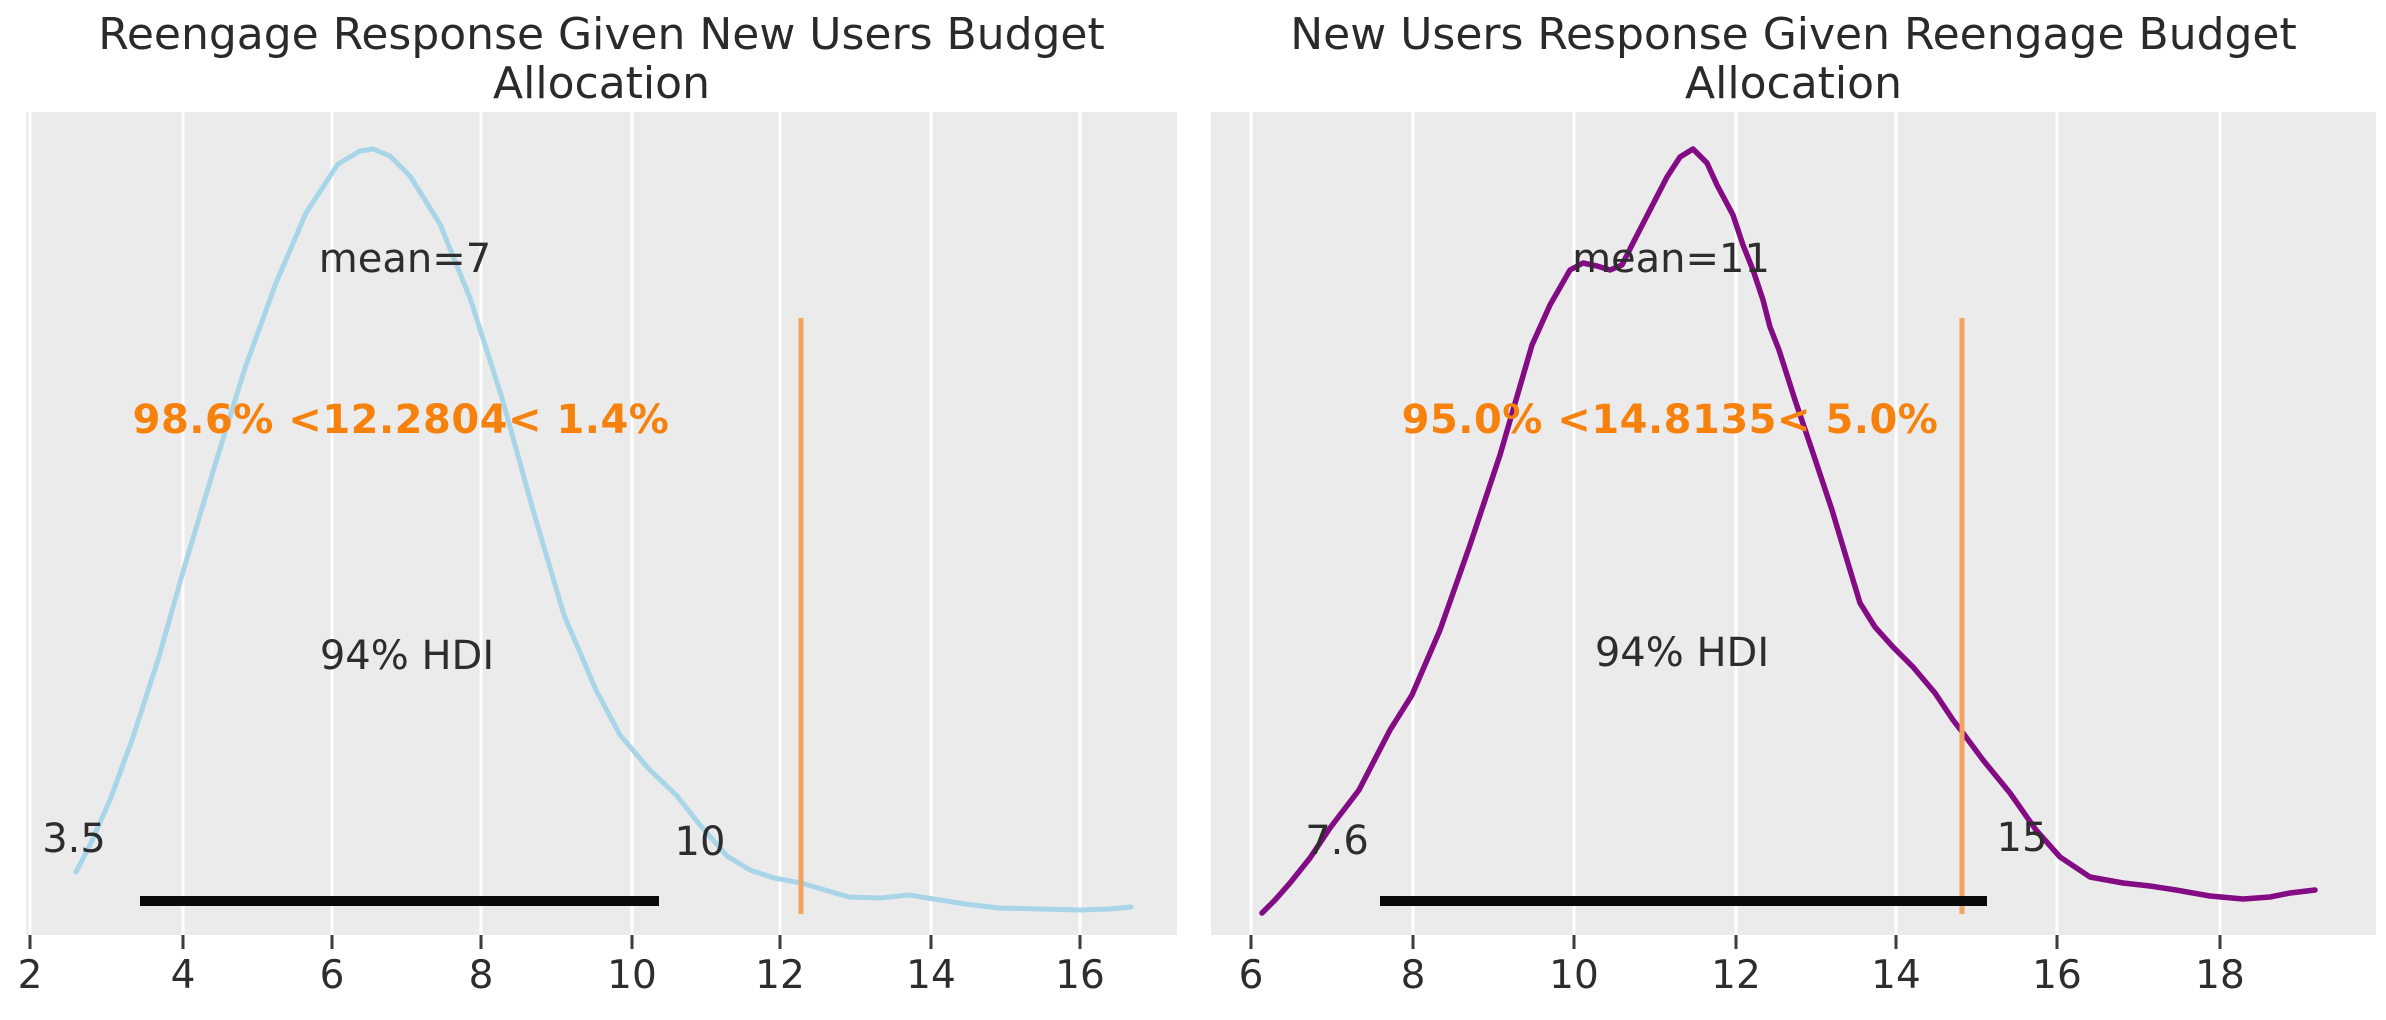 The height and width of the screenshot is (1020, 2386). I want to click on left-hdi-lower-label: 3.5, so click(74, 839).